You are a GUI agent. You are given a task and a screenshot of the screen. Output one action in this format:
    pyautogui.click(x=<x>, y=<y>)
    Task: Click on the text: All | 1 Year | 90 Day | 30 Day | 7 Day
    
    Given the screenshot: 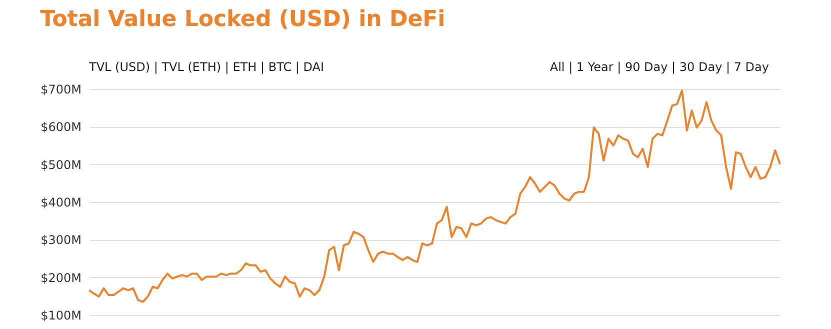 What is the action you would take?
    pyautogui.click(x=659, y=67)
    